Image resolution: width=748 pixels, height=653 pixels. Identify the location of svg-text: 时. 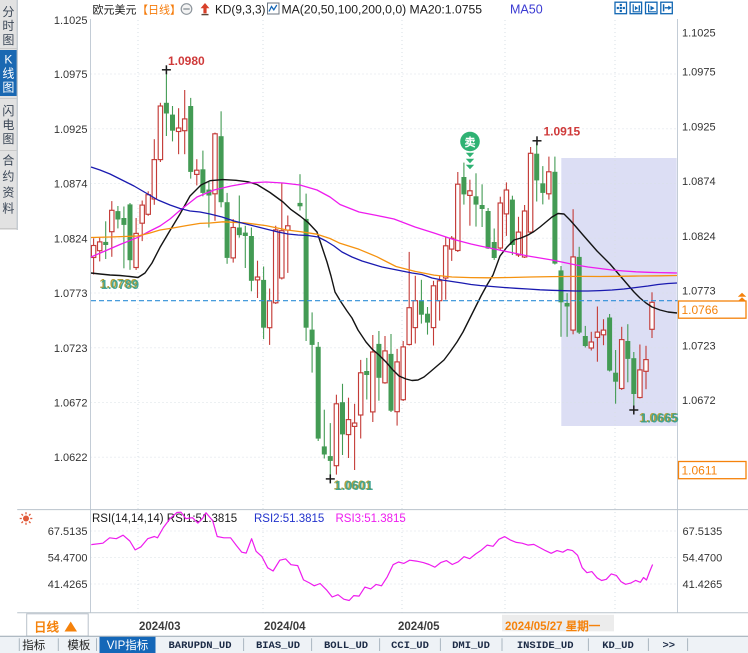
(8, 26).